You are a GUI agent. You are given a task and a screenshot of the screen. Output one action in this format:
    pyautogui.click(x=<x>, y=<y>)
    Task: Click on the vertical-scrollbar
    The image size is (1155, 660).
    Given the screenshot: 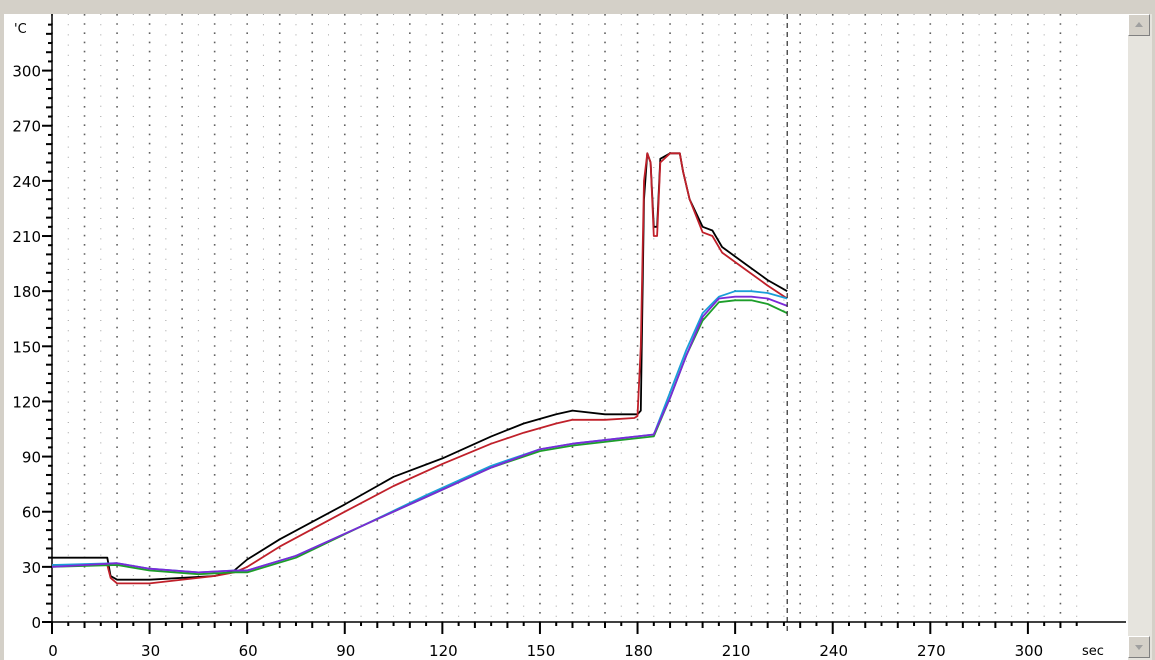 What is the action you would take?
    pyautogui.click(x=1139, y=337)
    